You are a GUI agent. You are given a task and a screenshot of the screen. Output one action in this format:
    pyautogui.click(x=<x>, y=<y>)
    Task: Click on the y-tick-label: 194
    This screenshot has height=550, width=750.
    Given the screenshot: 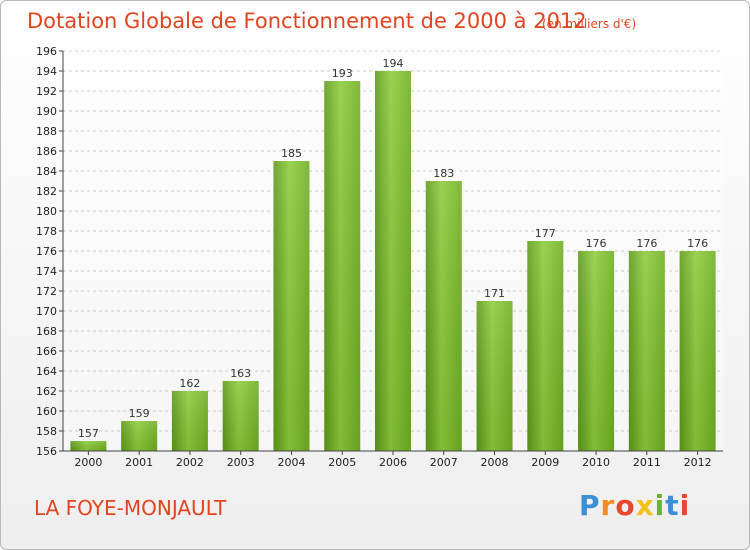 What is the action you would take?
    pyautogui.click(x=46, y=71)
    